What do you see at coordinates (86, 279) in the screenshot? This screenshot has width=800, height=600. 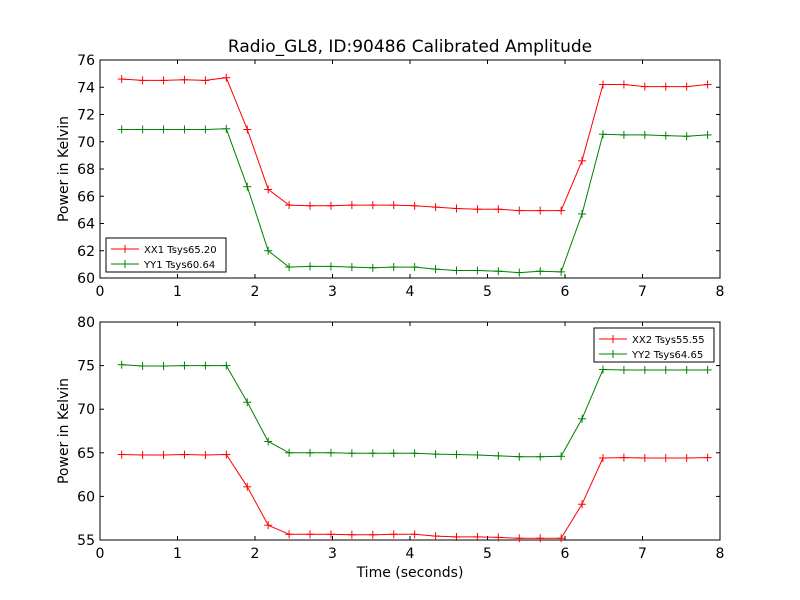 I see `y-tick-label: 60` at bounding box center [86, 279].